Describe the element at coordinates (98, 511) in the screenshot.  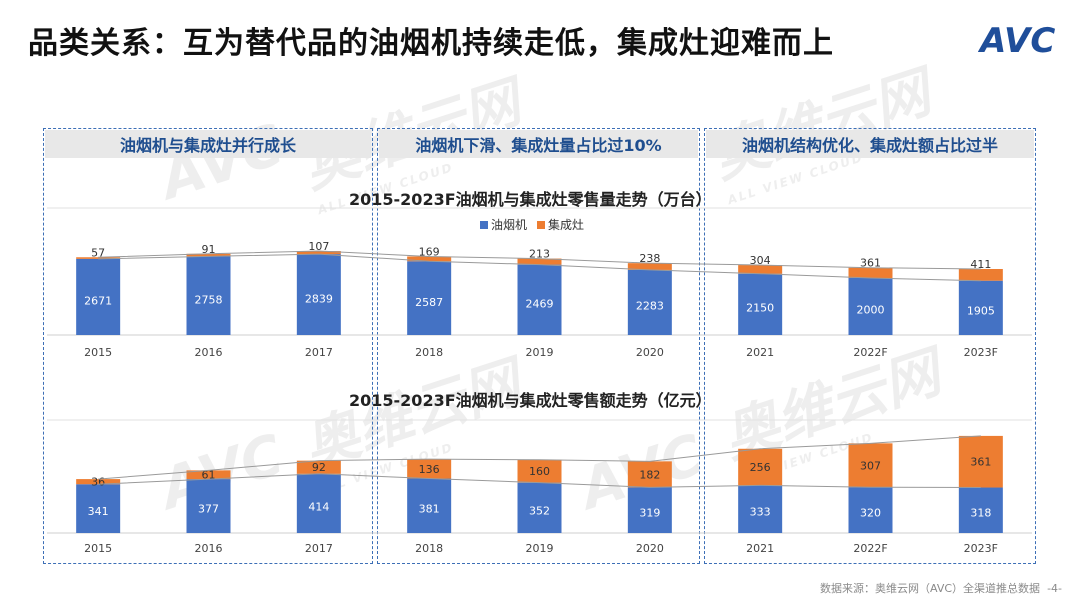
I see `data-label-hood-2015: 341` at that location.